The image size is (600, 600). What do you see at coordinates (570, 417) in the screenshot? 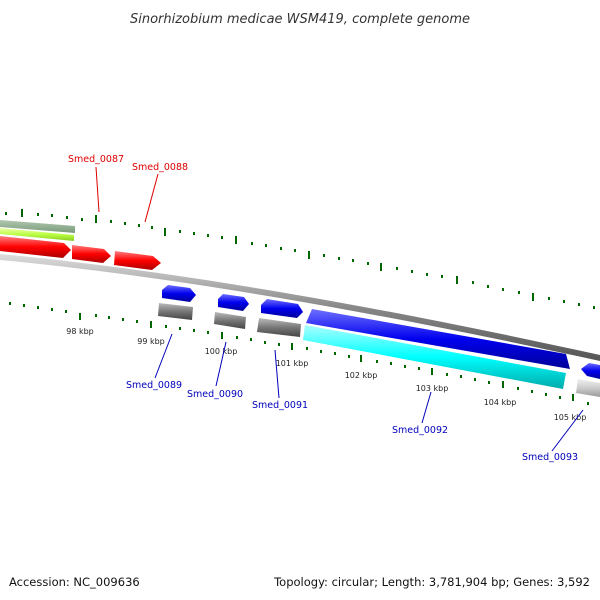
I see `kbp-label: 105 kbp` at bounding box center [570, 417].